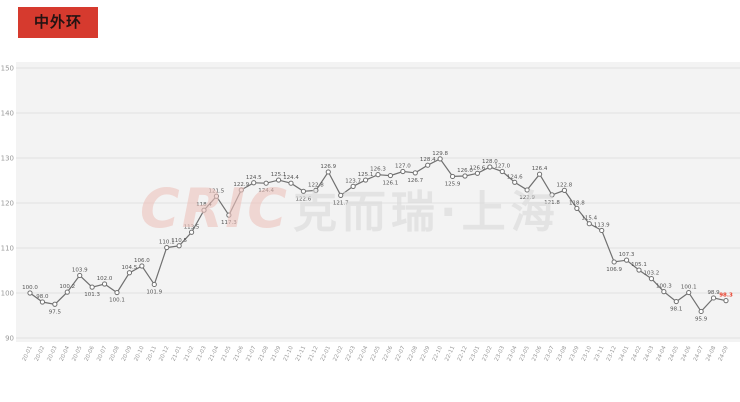 The image size is (740, 402). What do you see at coordinates (42, 297) in the screenshot?
I see `svg-text: 98.0` at bounding box center [42, 297].